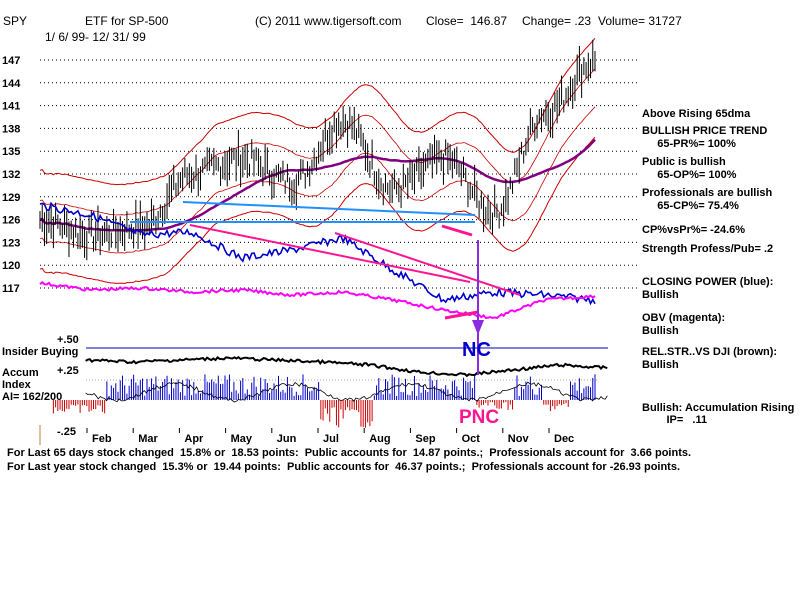  I want to click on indicator-lines, so click(317, 260).